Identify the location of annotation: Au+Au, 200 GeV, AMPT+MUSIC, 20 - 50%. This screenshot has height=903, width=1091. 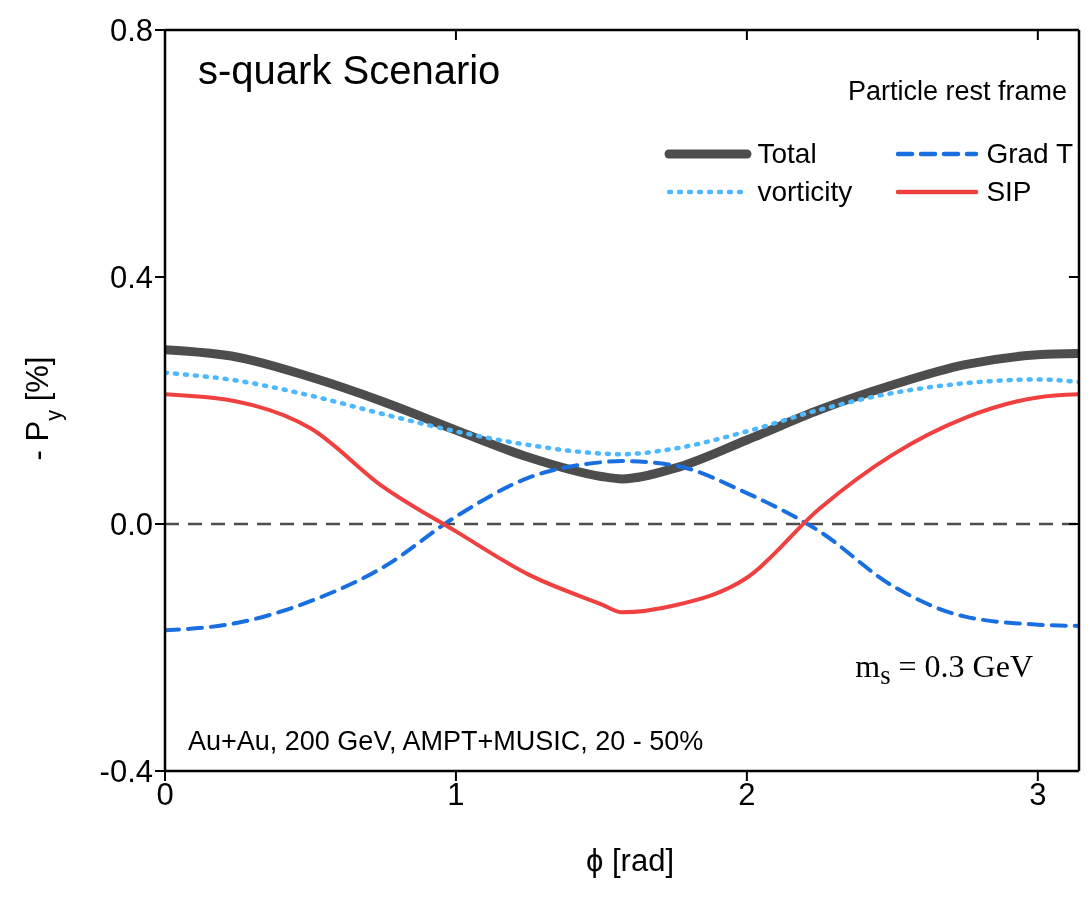
(446, 741).